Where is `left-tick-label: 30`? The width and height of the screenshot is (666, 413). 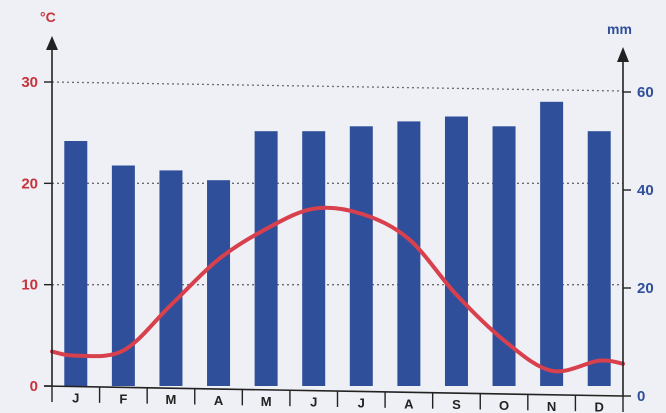
left-tick-label: 30 is located at coordinates (29, 82).